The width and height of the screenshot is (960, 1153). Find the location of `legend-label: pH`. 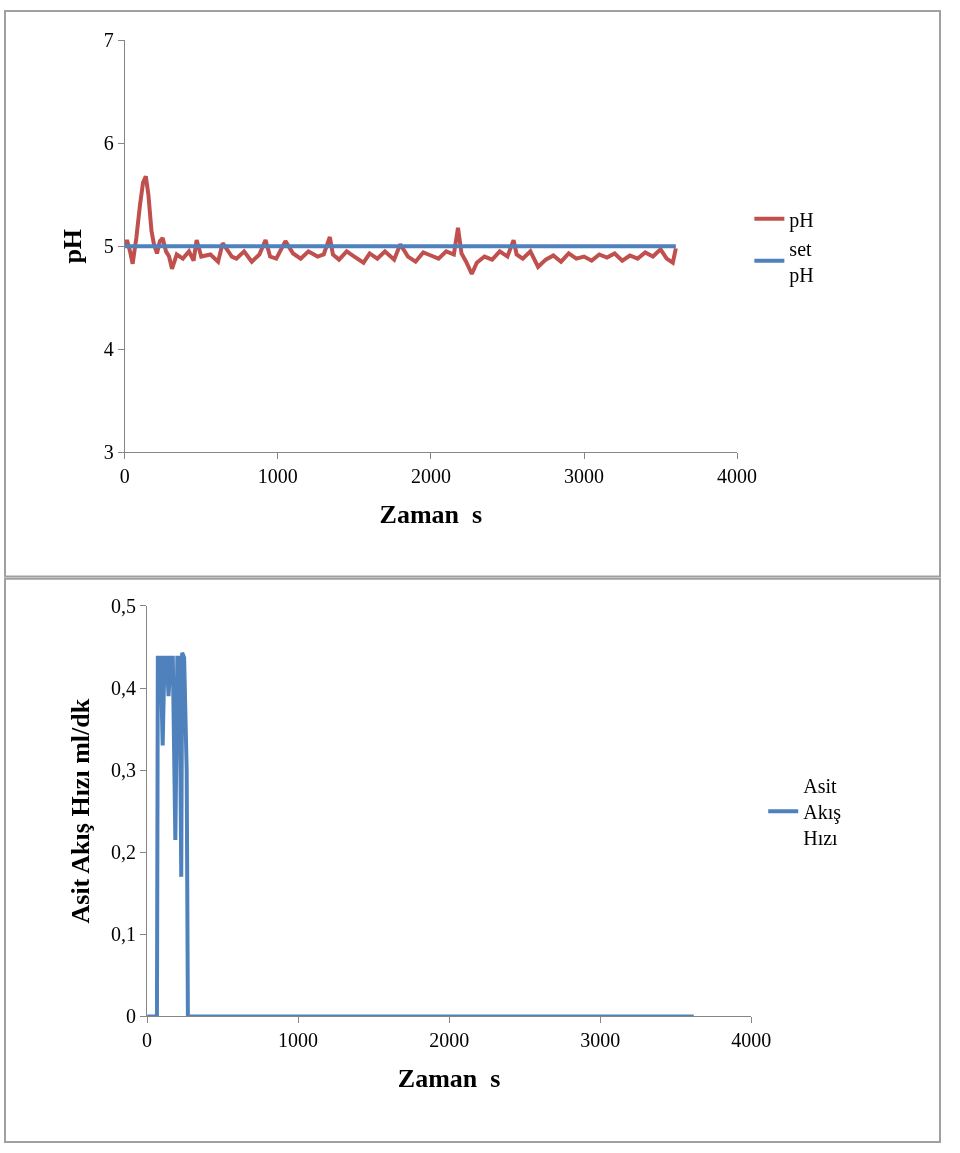

legend-label: pH is located at coordinates (801, 220).